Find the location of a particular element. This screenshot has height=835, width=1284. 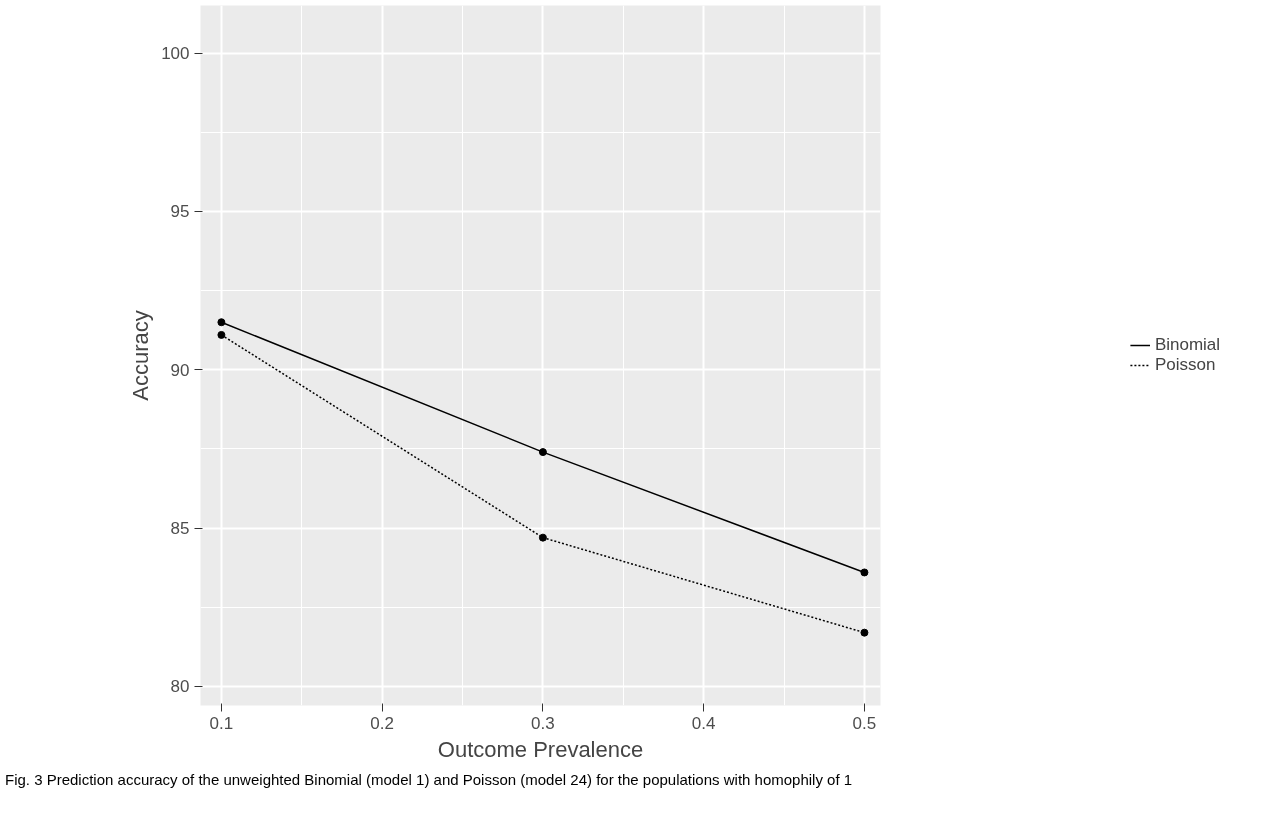

x-tick-label: 0.4 is located at coordinates (703, 723).